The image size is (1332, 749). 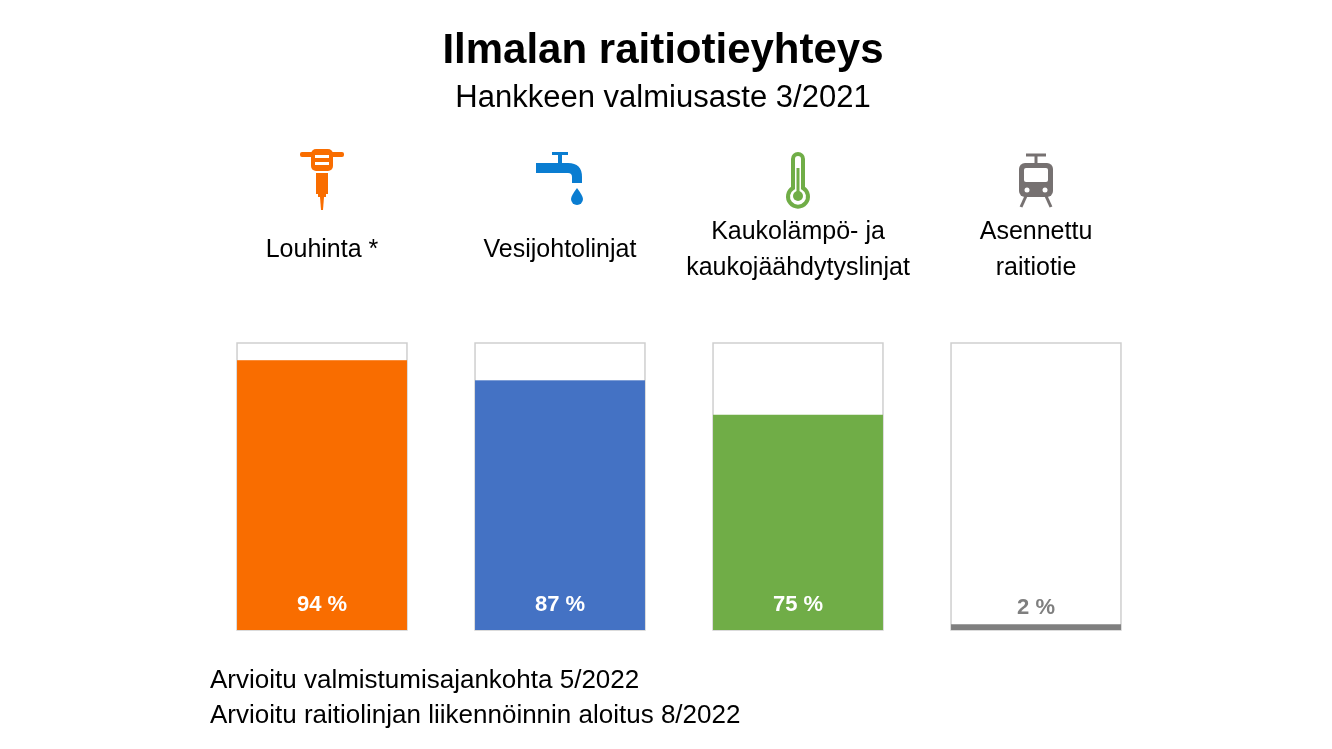 What do you see at coordinates (322, 603) in the screenshot?
I see `data-label: 94 %` at bounding box center [322, 603].